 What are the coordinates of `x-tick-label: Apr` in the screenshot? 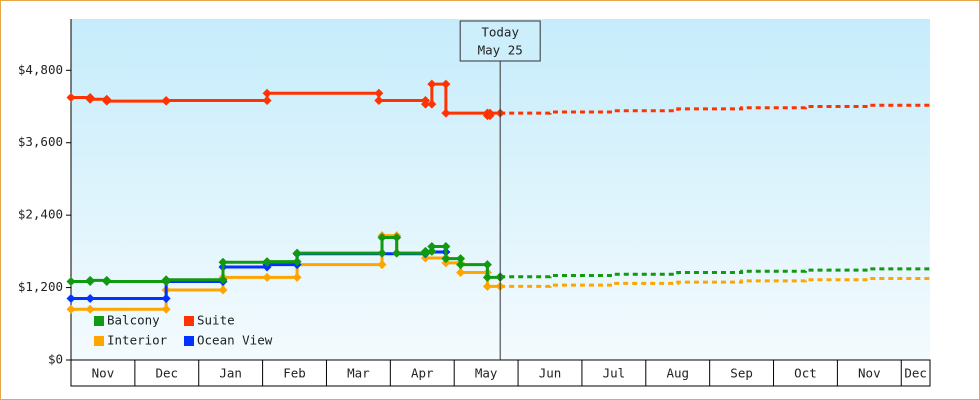 It's located at (422, 373).